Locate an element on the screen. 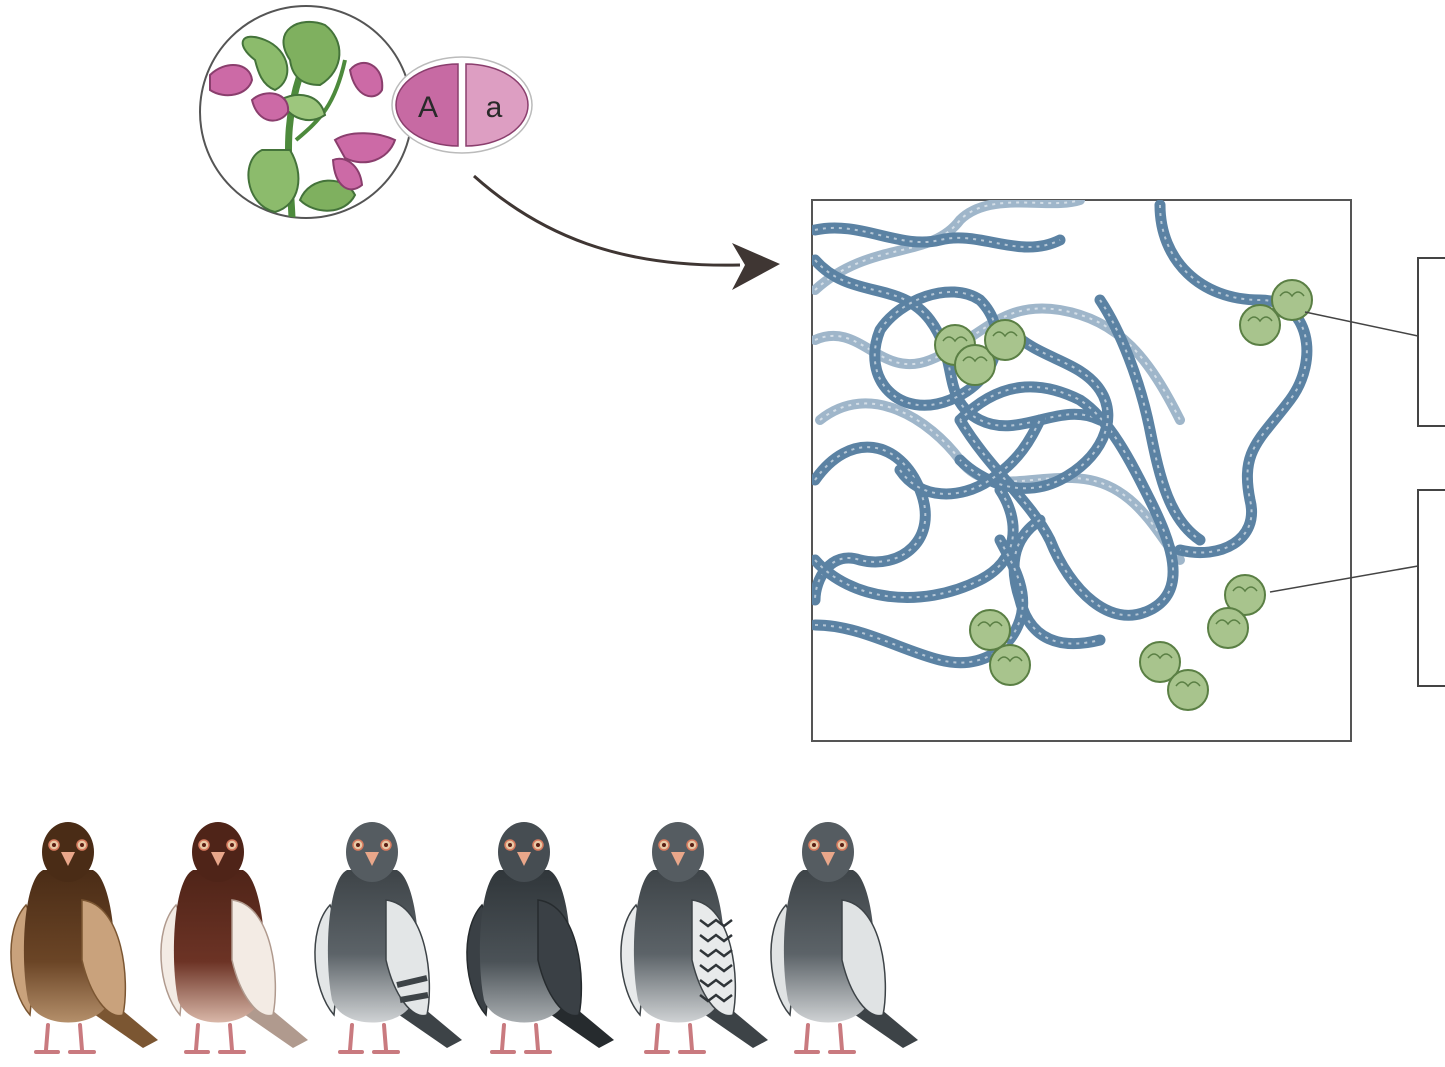 This screenshot has height=1067, width=1445. checkered-pigeon-icon is located at coordinates (694, 938).